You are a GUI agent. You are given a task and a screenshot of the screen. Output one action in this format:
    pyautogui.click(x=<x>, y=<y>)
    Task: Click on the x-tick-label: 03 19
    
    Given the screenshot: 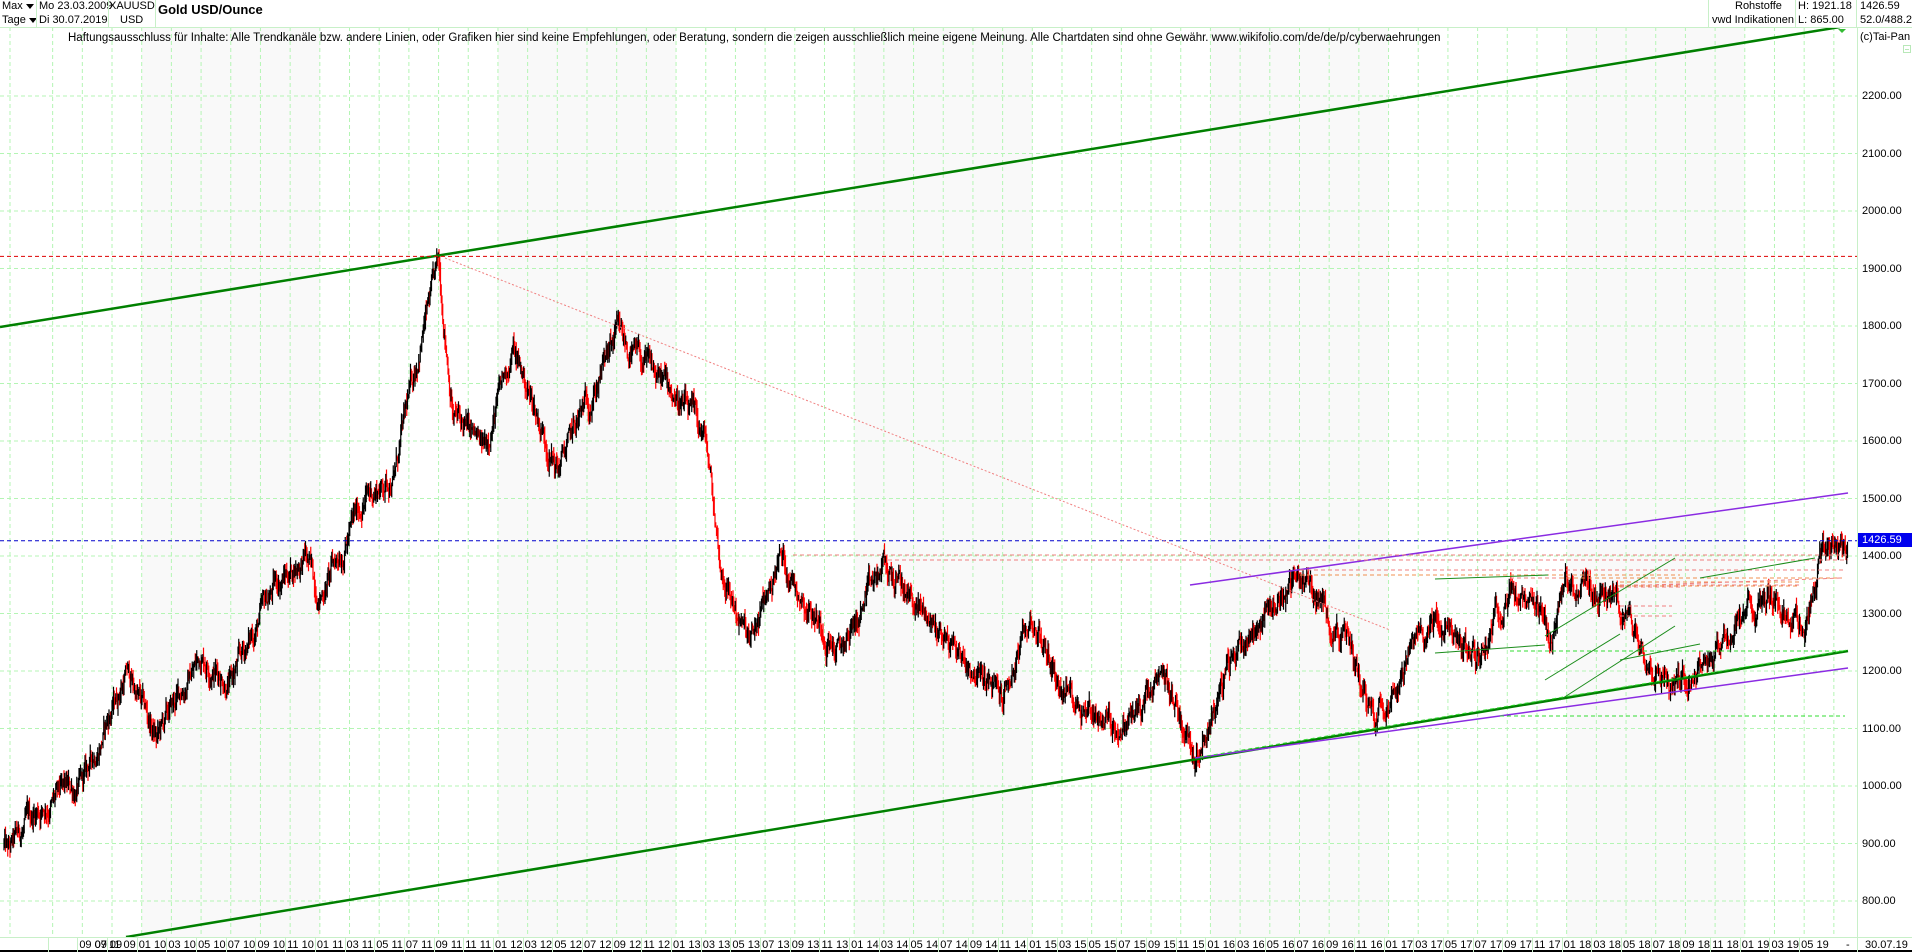 What is the action you would take?
    pyautogui.click(x=1785, y=945)
    